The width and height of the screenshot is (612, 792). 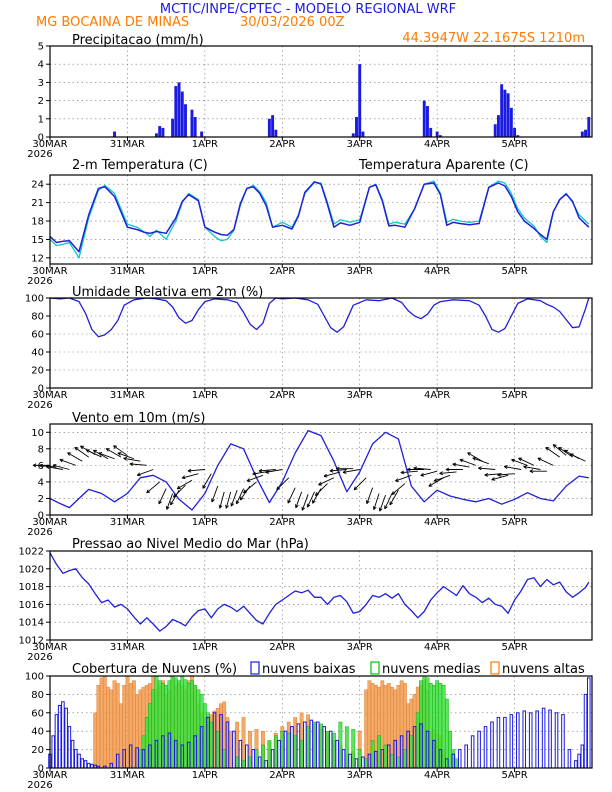 I want to click on wind-ytick-label: 8, so click(x=41, y=449).